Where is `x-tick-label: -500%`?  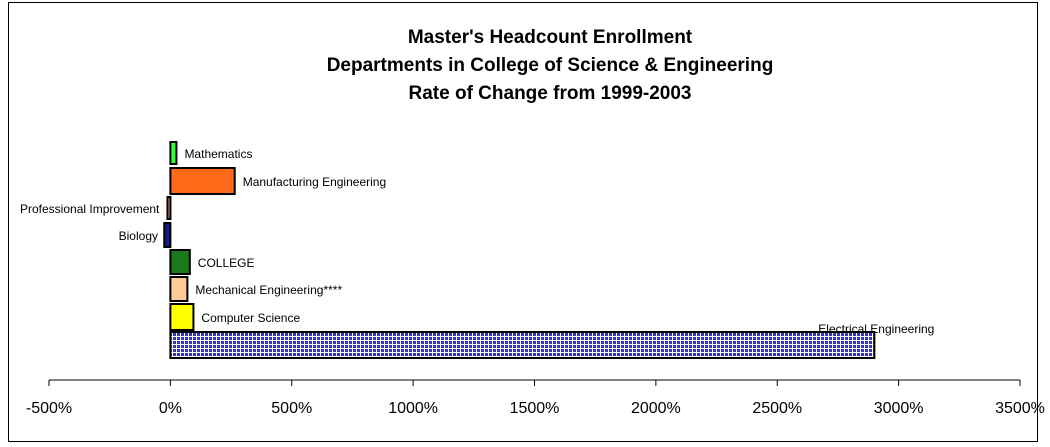
x-tick-label: -500% is located at coordinates (49, 408).